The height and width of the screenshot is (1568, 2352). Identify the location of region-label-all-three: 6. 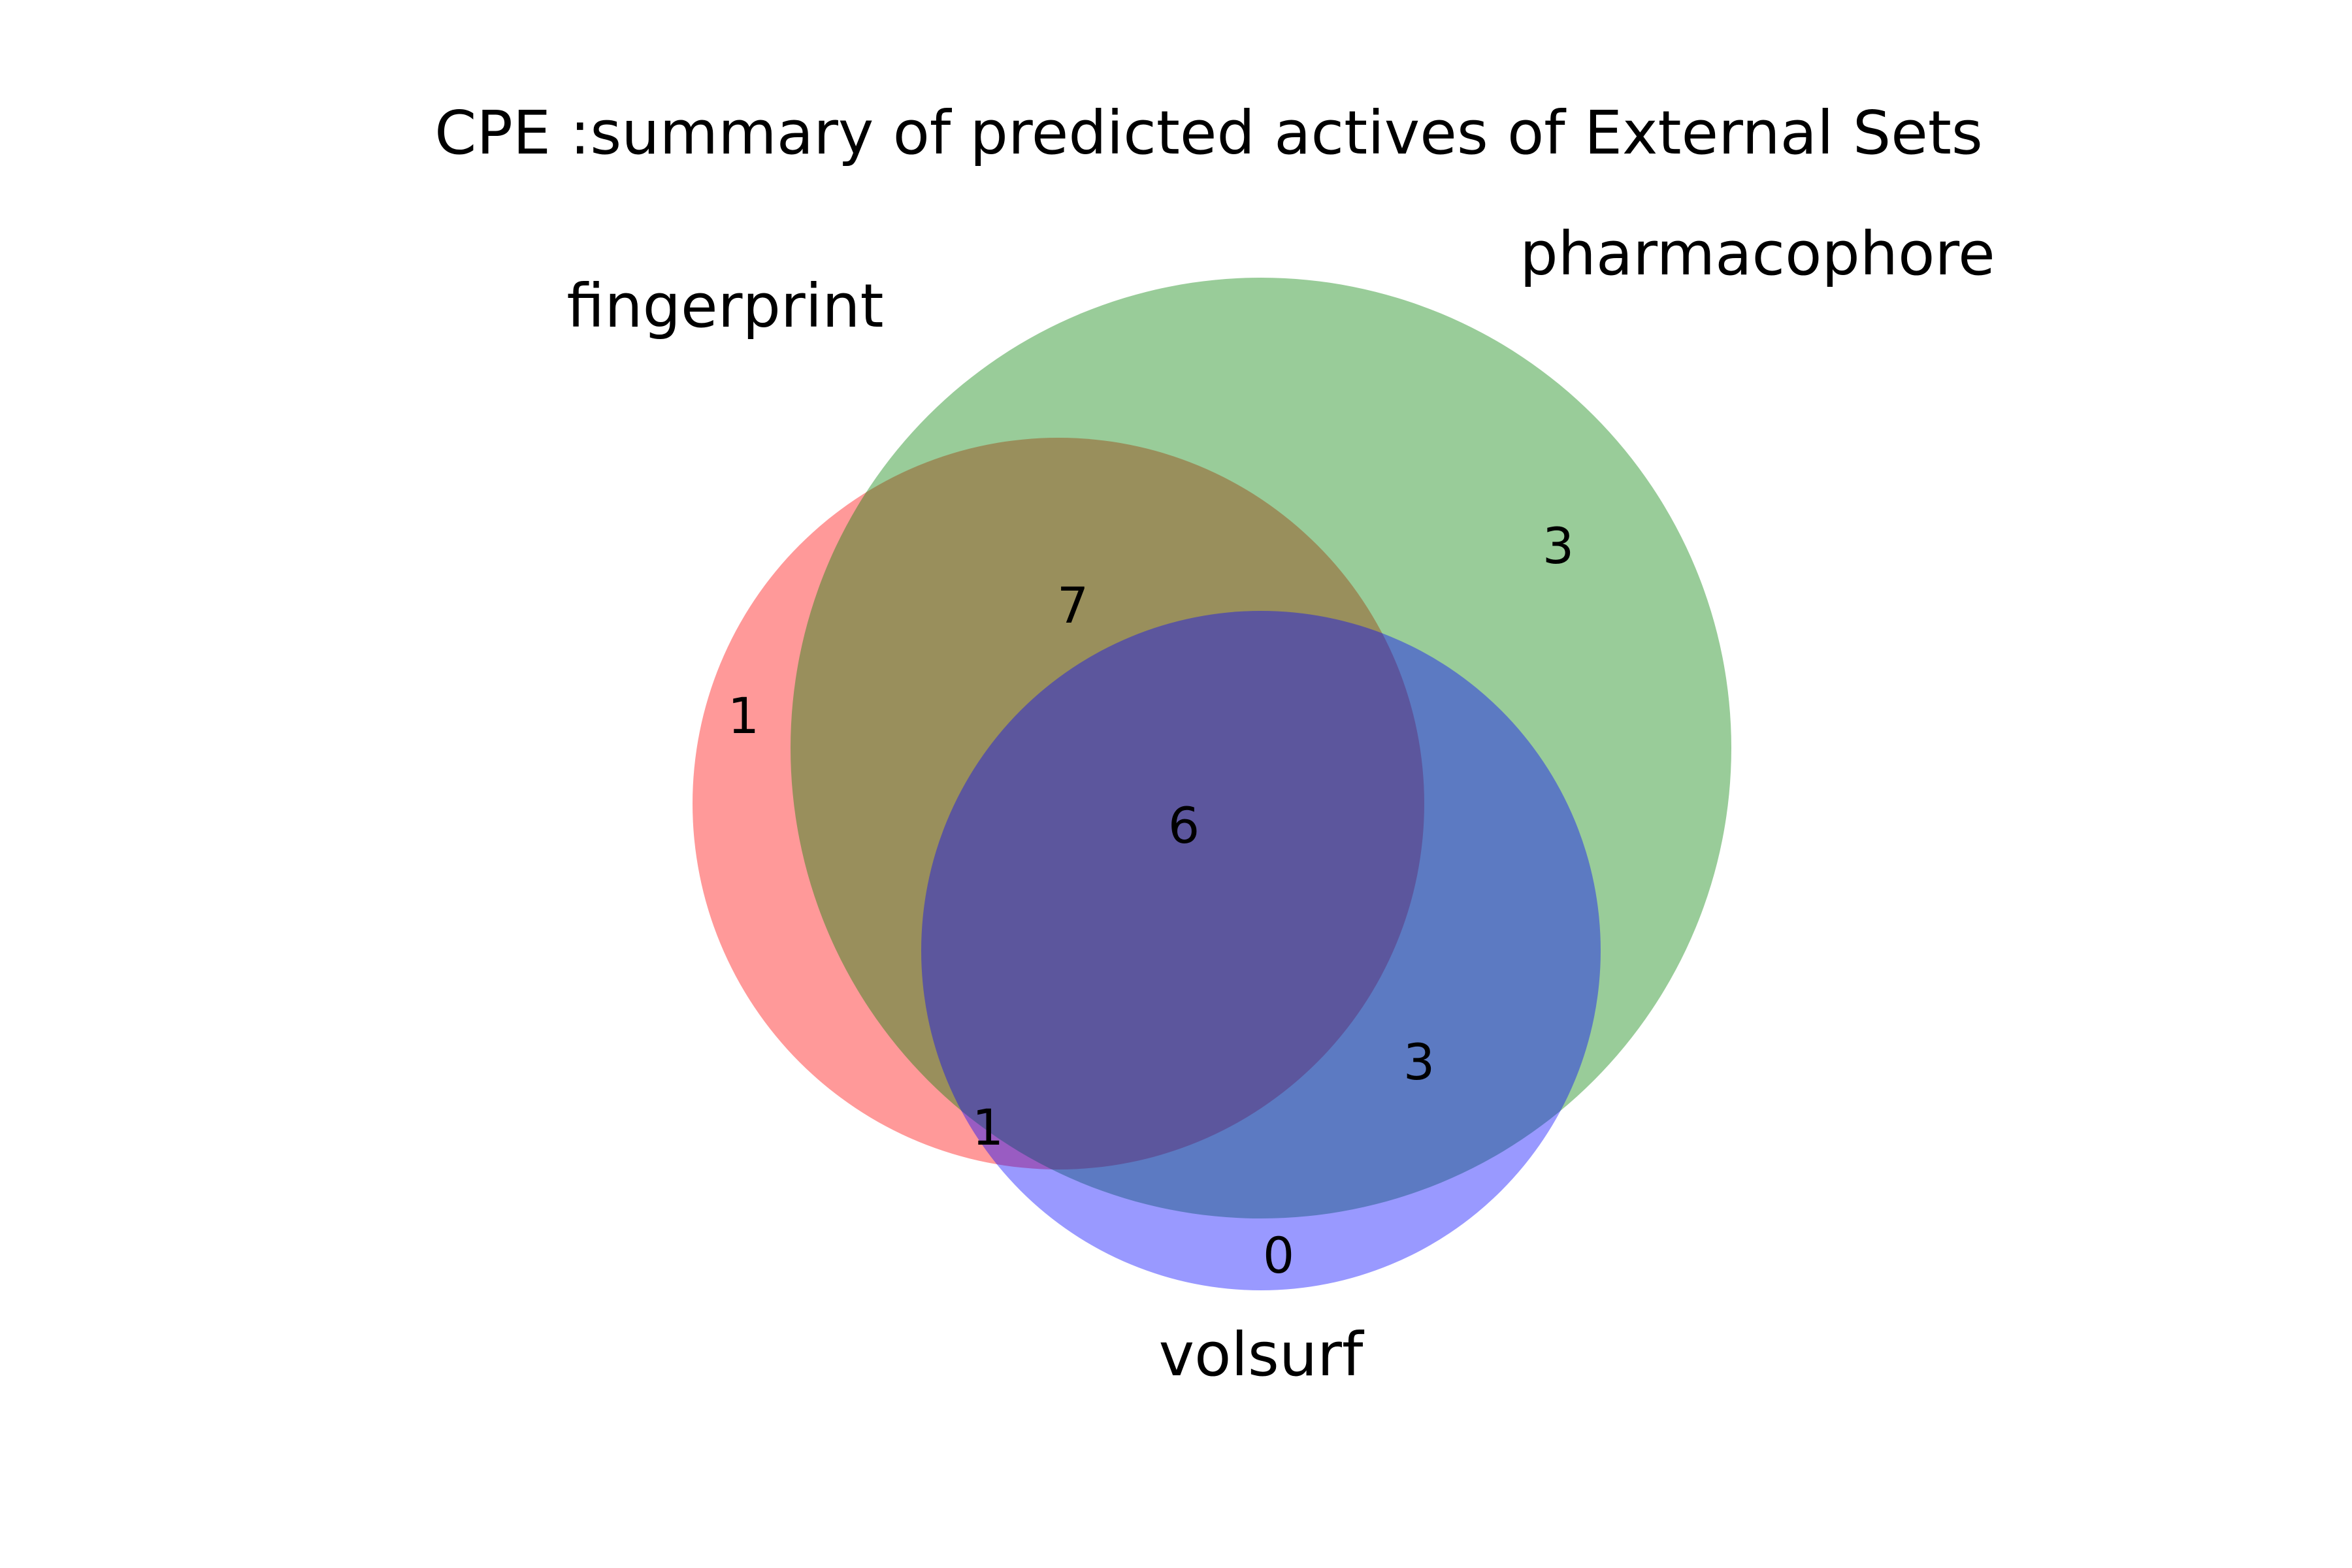
(1184, 825).